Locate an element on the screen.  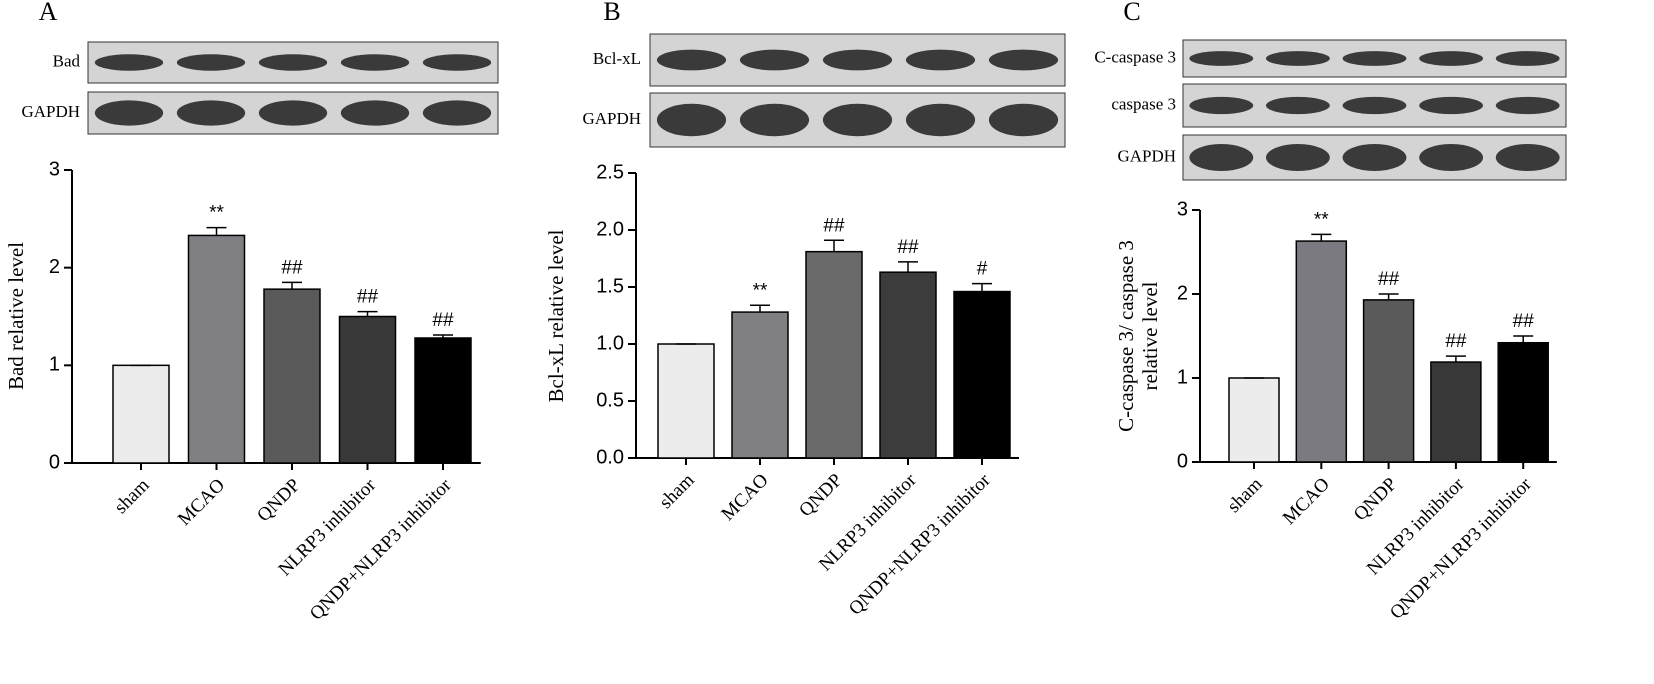
y-tick-label: 0.5 is located at coordinates (610, 400).